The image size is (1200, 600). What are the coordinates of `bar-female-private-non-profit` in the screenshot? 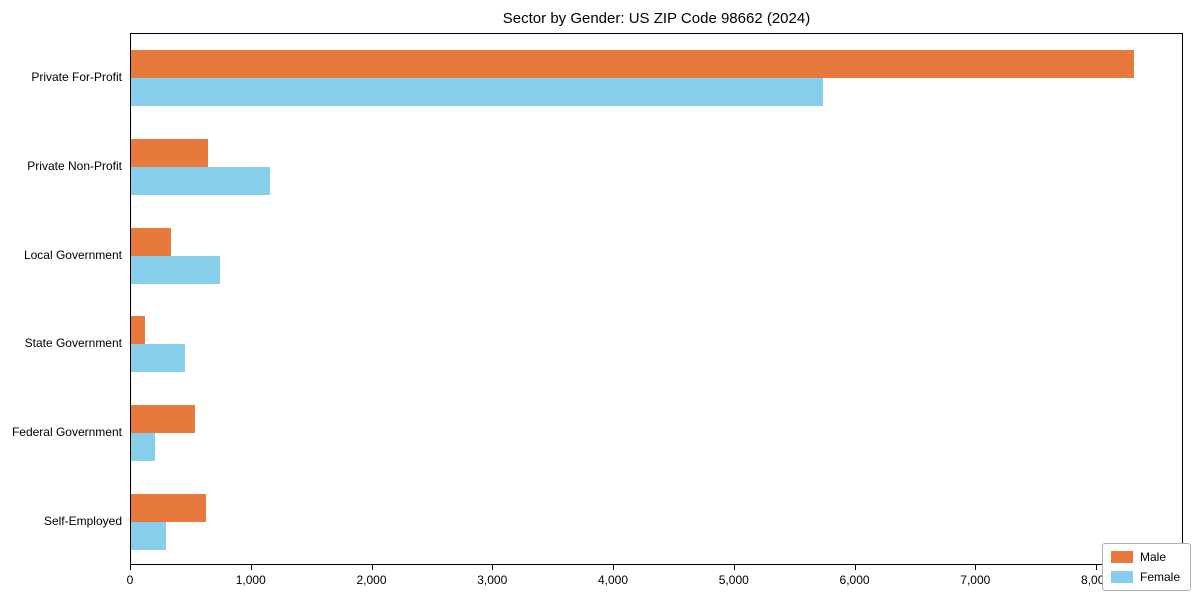 It's located at (200, 181).